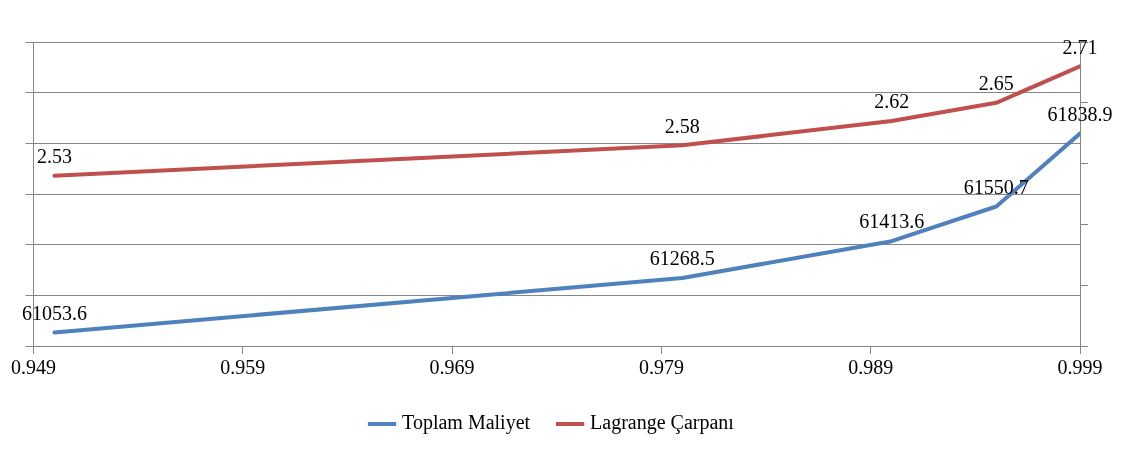 This screenshot has height=454, width=1138. Describe the element at coordinates (1080, 113) in the screenshot. I see `data-label: 61838.9` at that location.